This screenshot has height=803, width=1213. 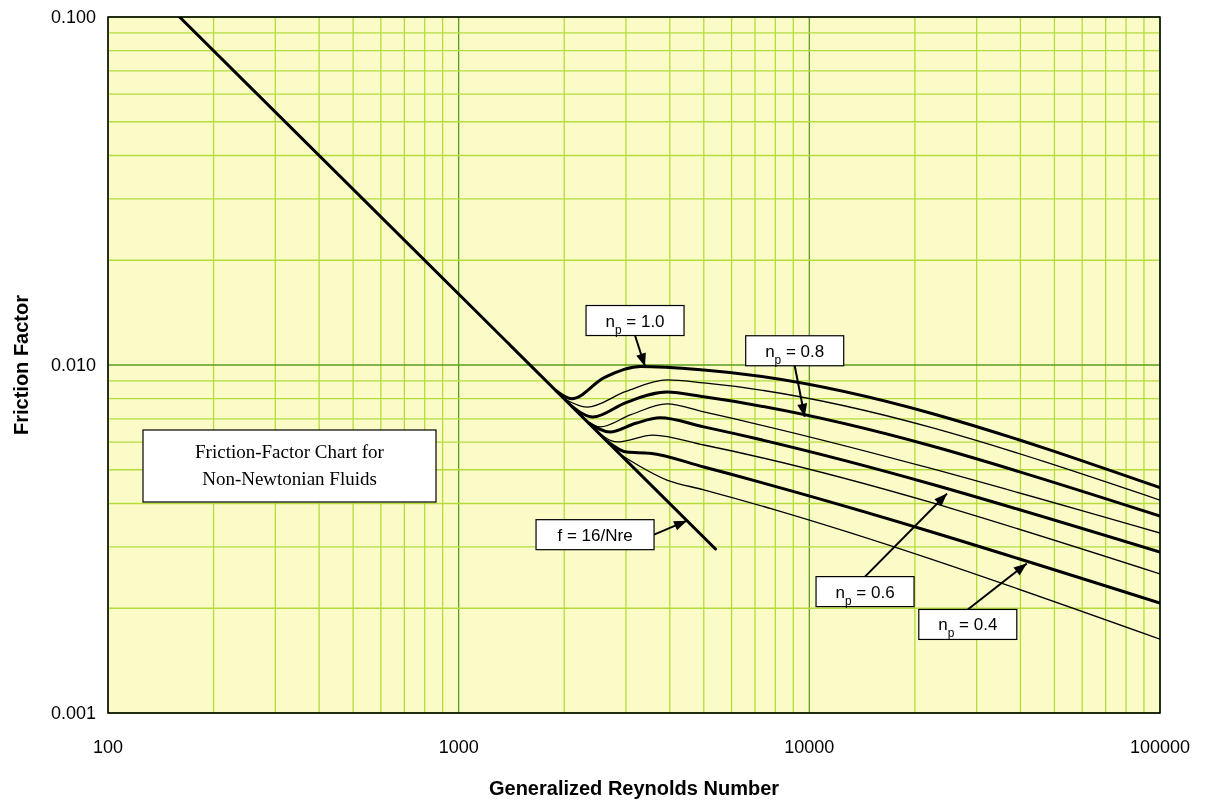 I want to click on annotation: n$_{p}$ = 0.8, so click(x=795, y=354).